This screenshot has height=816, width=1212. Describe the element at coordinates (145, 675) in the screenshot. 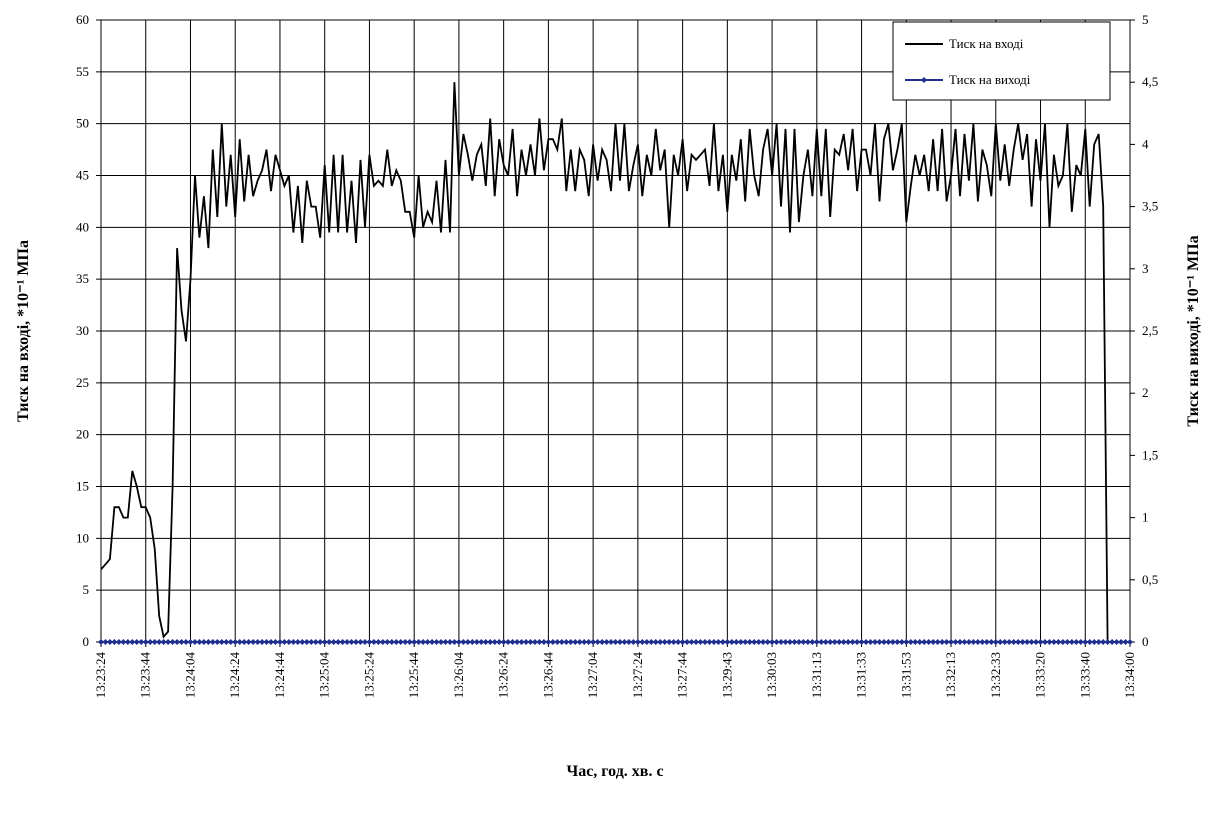

I see `x-tick-label: 13:23:44` at that location.